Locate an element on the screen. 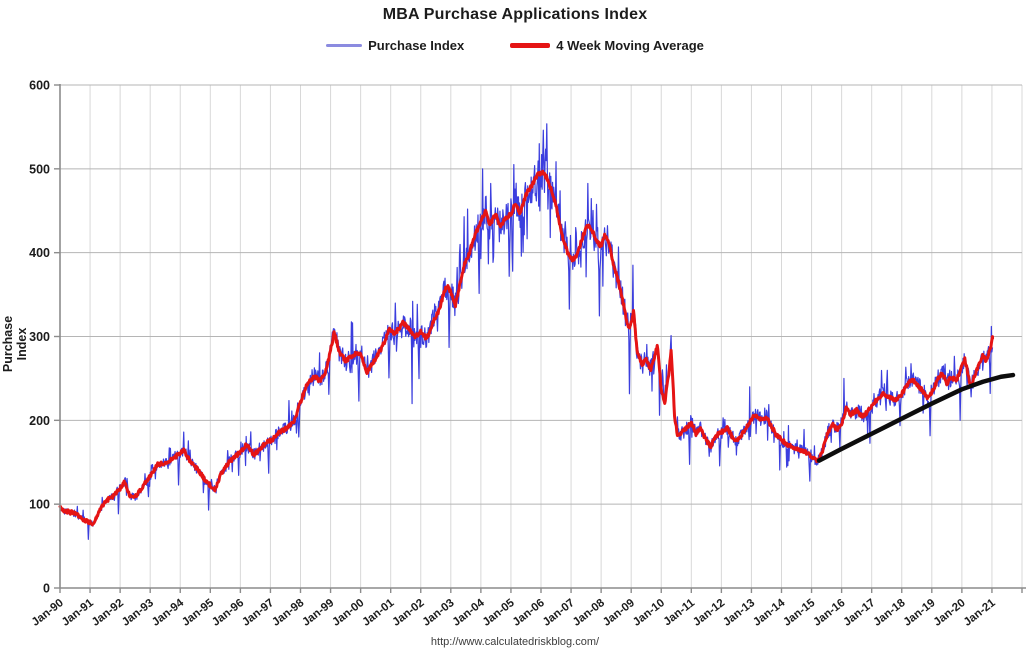 This screenshot has height=655, width=1030. x-tick-label: Jan-94 is located at coordinates (168, 613).